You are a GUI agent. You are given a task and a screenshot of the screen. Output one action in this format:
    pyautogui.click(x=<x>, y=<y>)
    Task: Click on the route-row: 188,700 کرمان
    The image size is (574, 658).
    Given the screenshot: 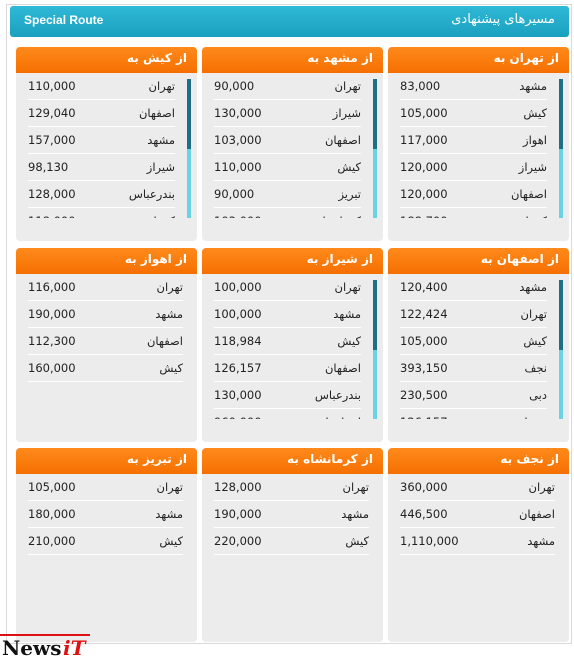 What is the action you would take?
    pyautogui.click(x=473, y=213)
    